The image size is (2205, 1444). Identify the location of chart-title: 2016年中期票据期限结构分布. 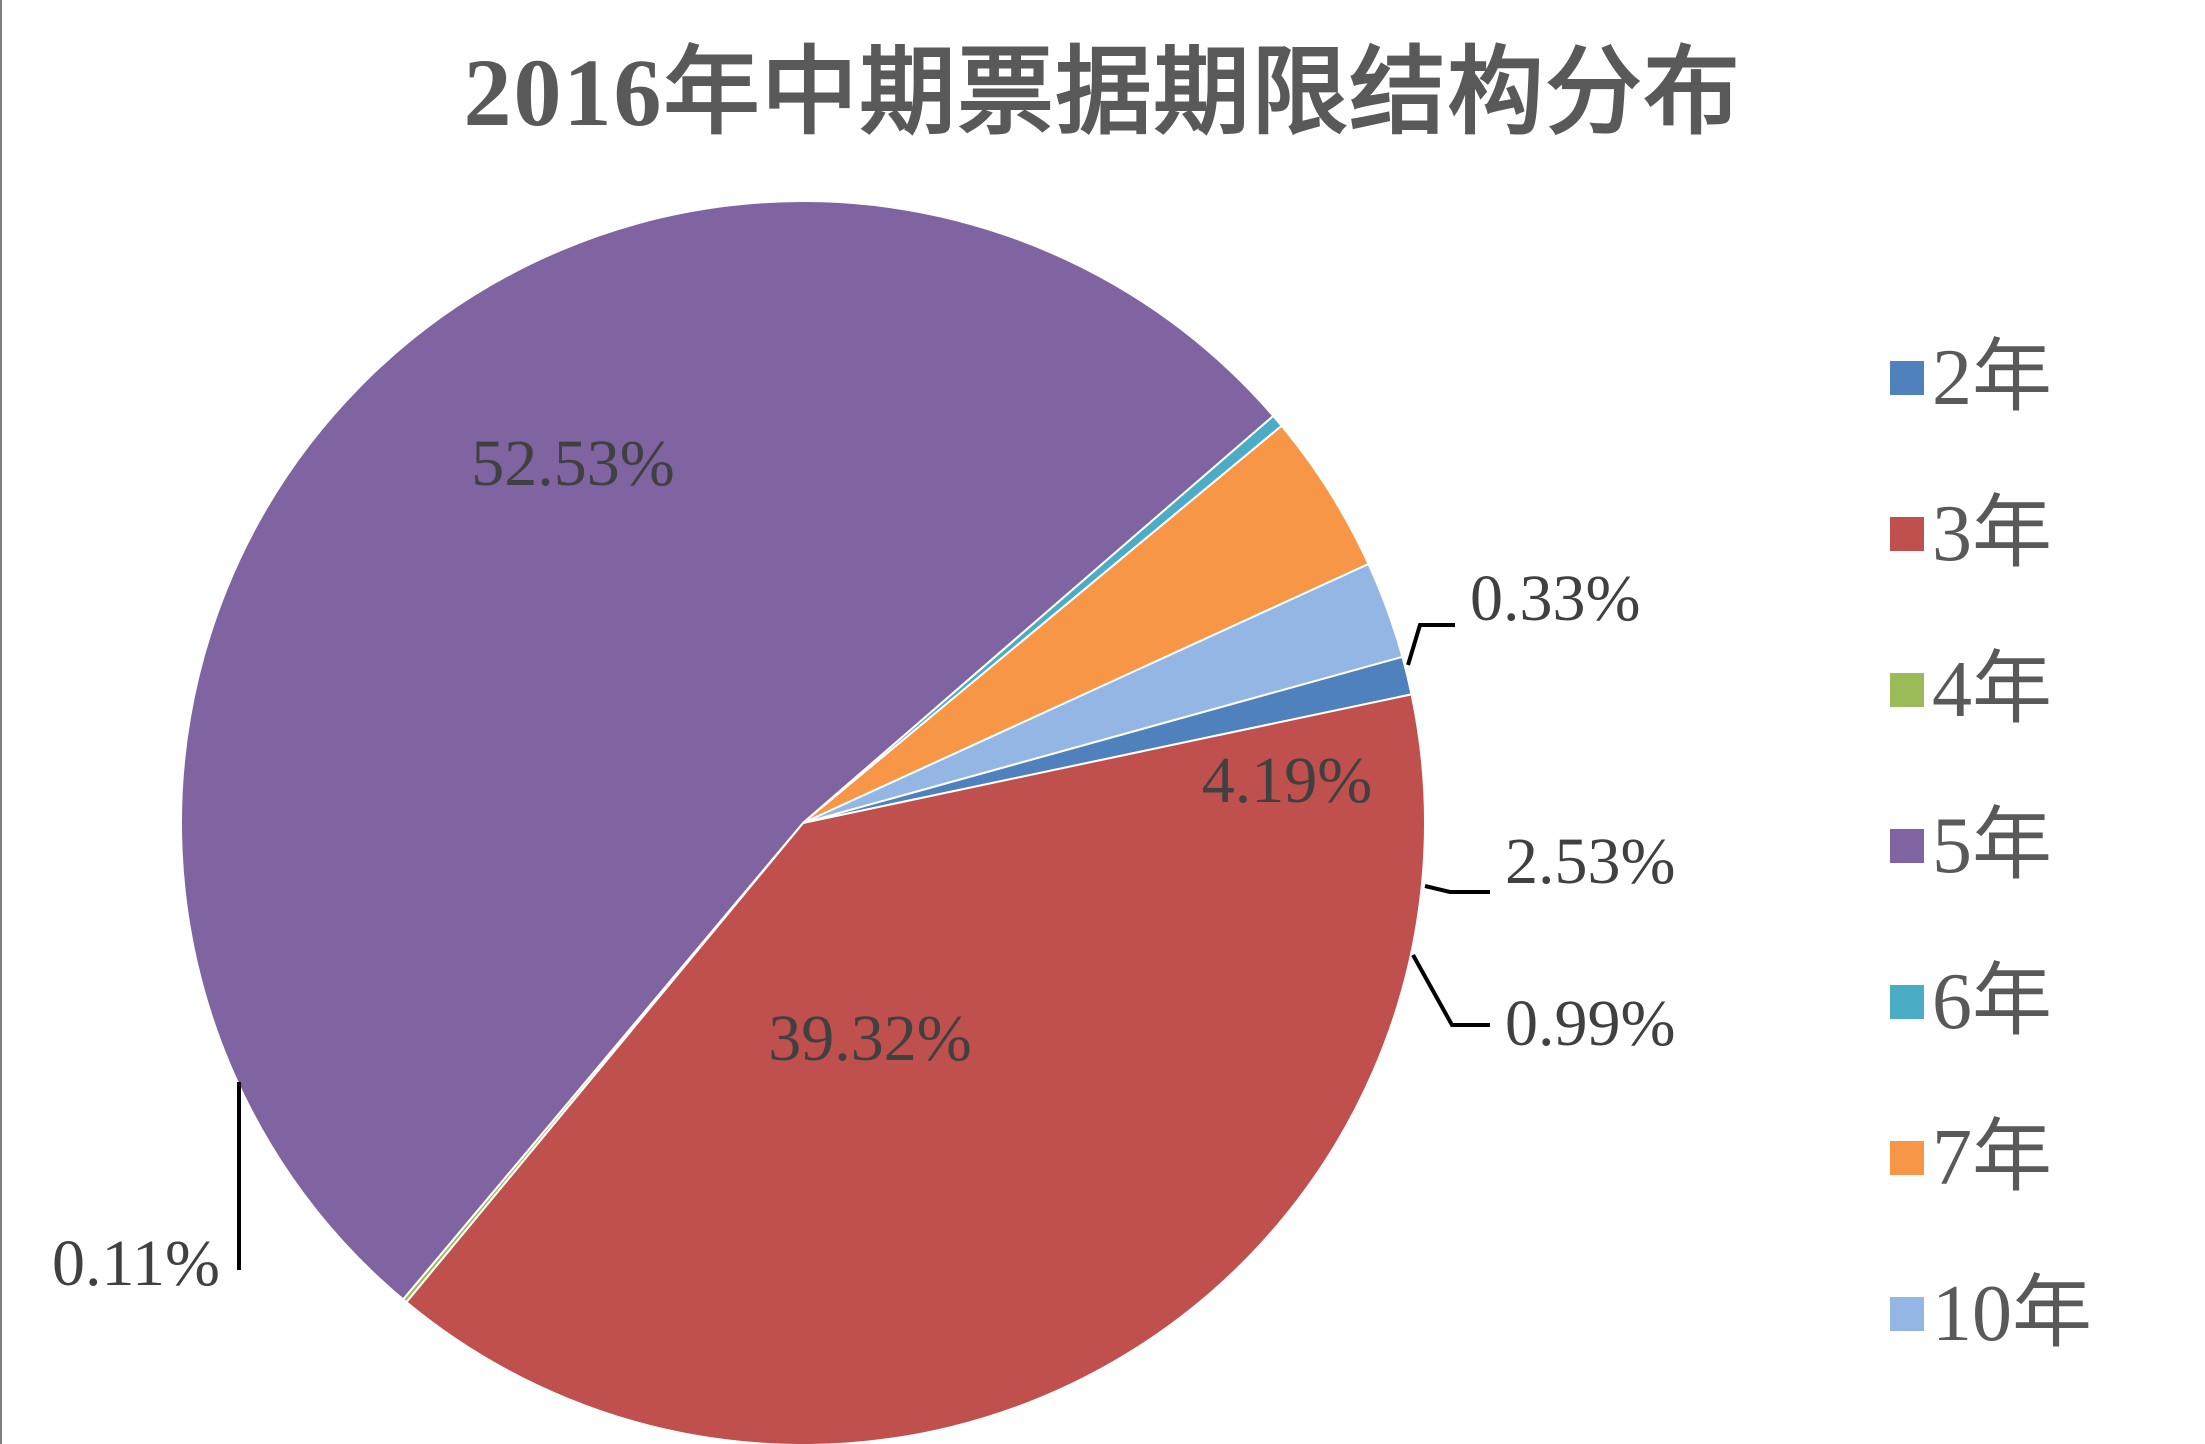
(1102, 92).